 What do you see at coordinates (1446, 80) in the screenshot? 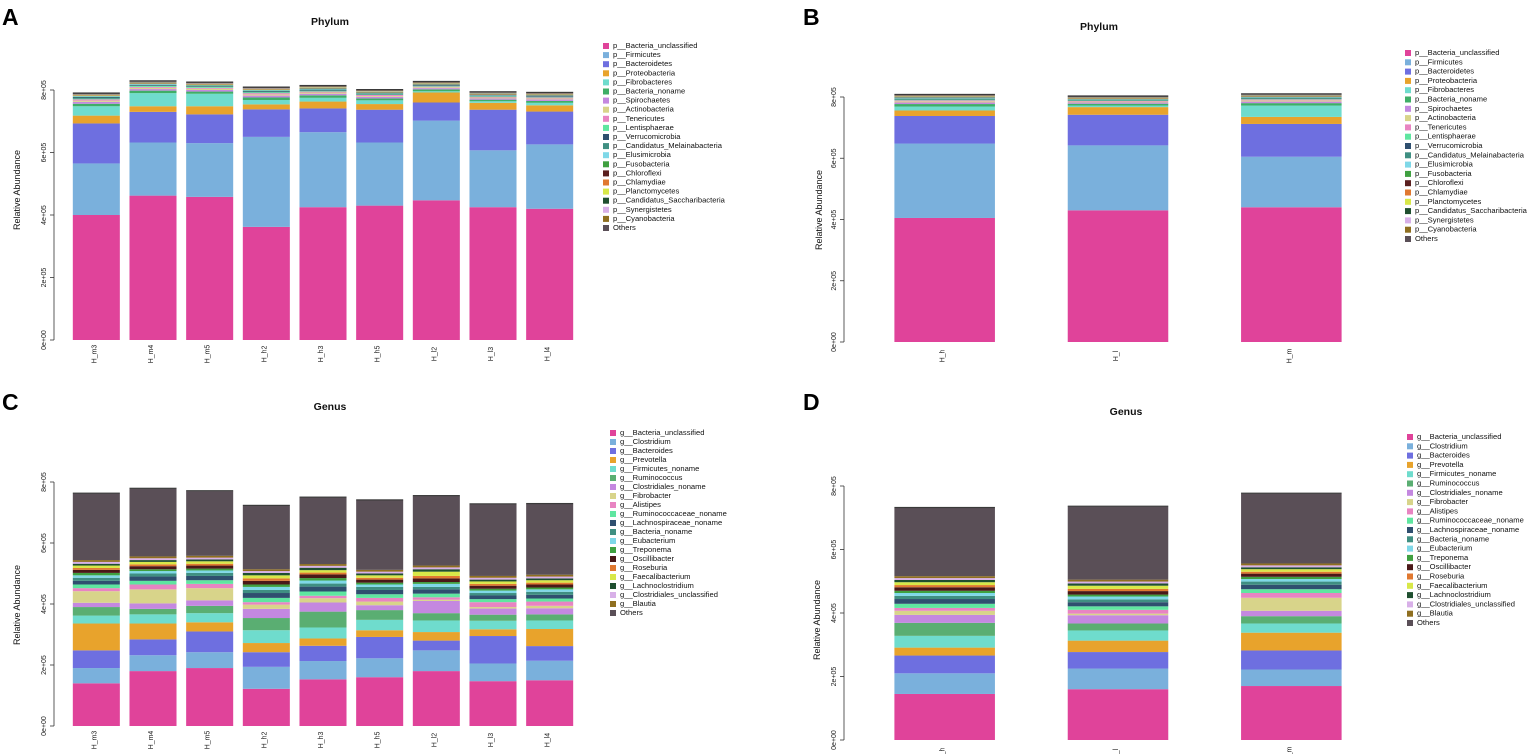
I see `legend-label: p__Proteobacteria` at bounding box center [1446, 80].